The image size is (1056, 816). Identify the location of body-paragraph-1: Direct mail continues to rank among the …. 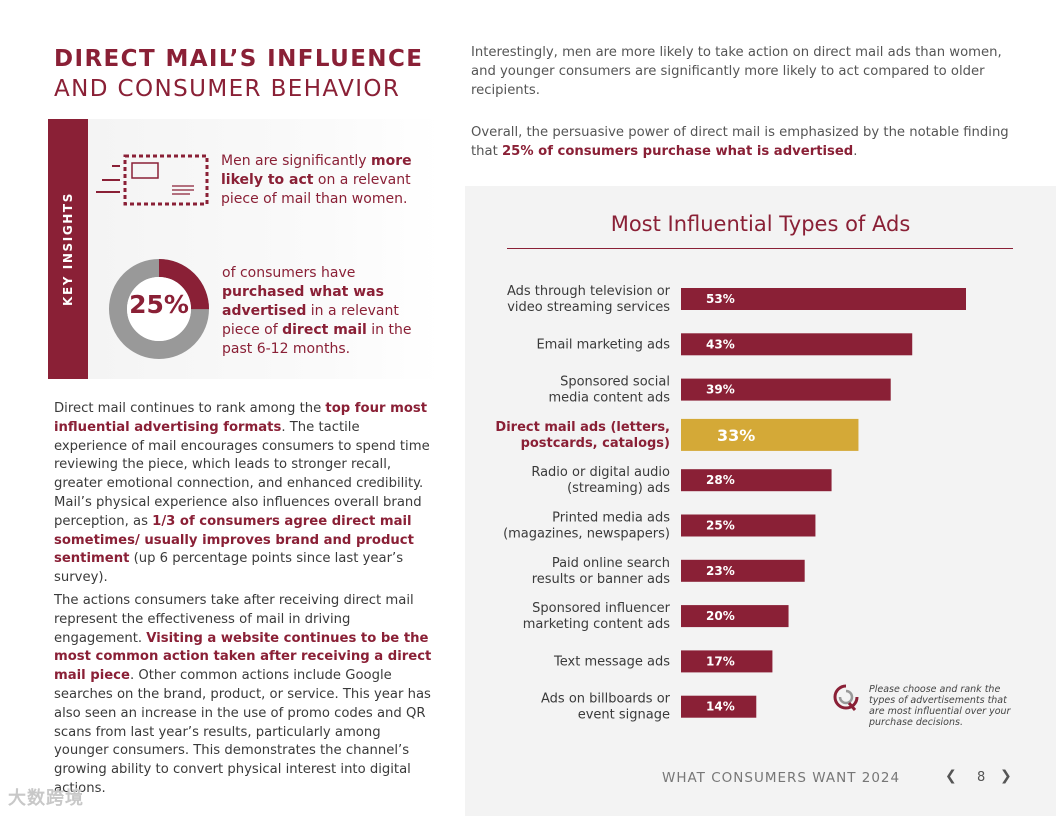
(244, 494).